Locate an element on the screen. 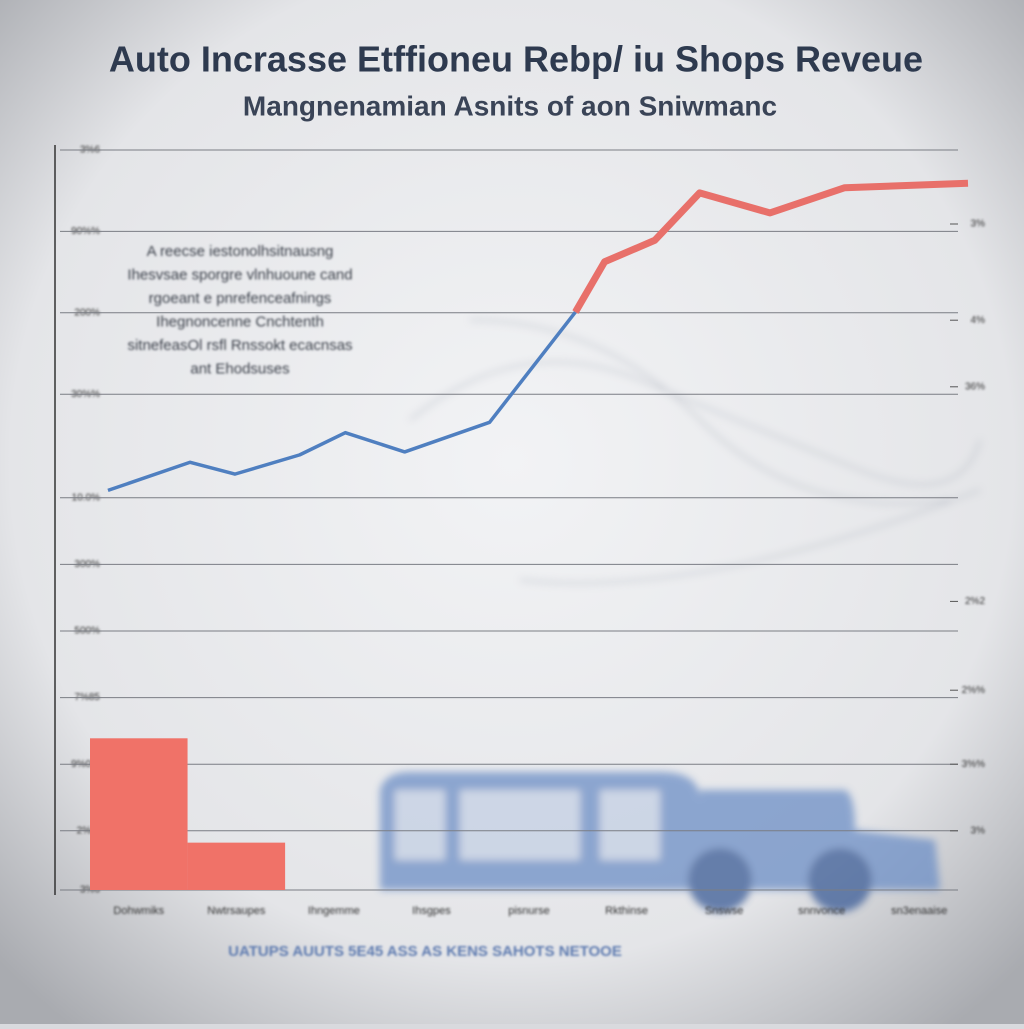  x-tick-label: Ihngemme is located at coordinates (334, 911).